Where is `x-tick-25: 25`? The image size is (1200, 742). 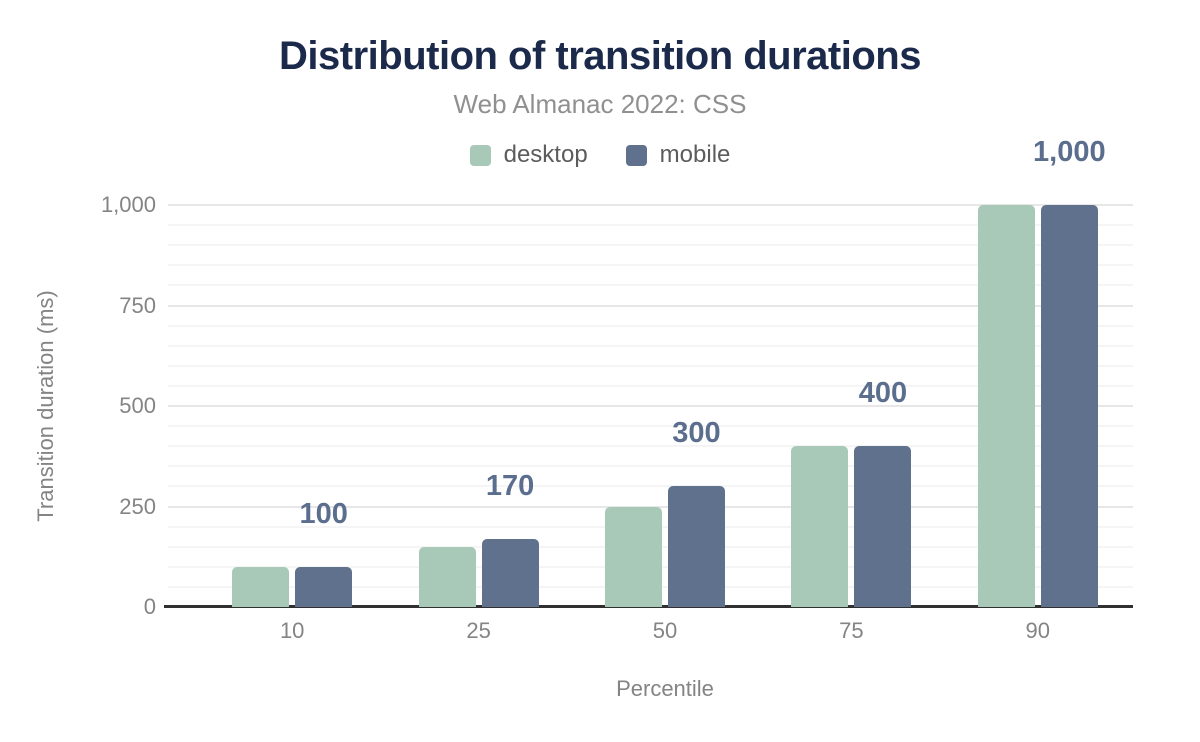 x-tick-25: 25 is located at coordinates (478, 630).